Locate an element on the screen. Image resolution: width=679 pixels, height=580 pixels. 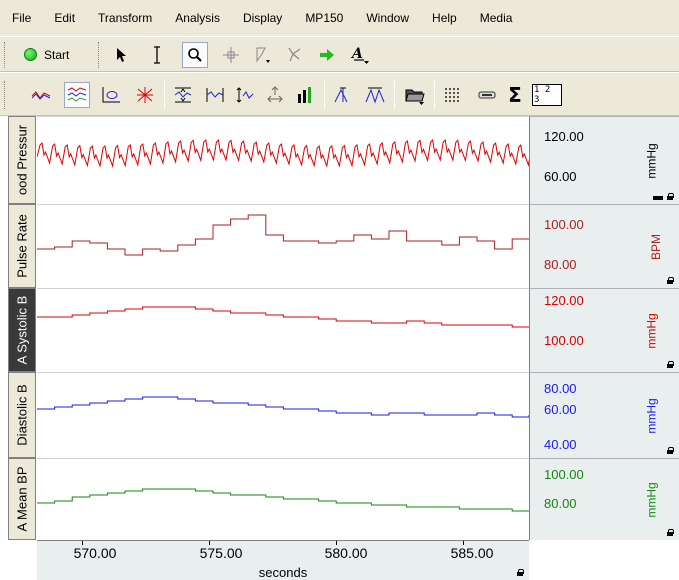
scroll-icon is located at coordinates (275, 95).